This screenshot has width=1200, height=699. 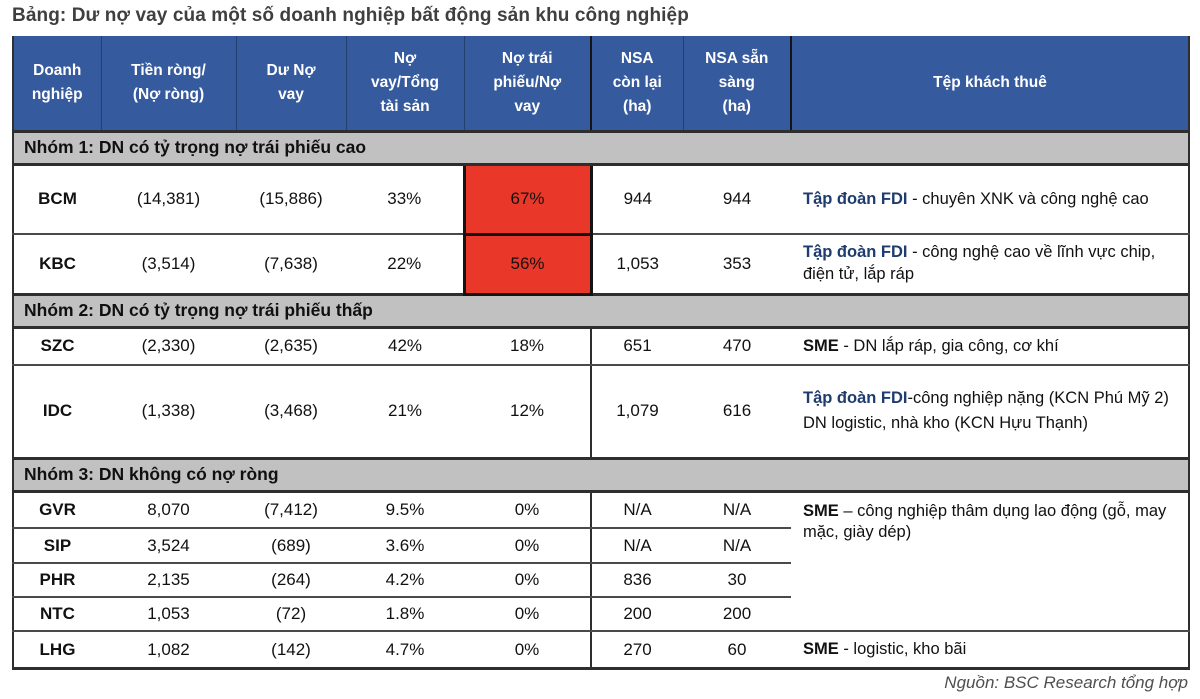 I want to click on cell: 270, so click(x=637, y=650).